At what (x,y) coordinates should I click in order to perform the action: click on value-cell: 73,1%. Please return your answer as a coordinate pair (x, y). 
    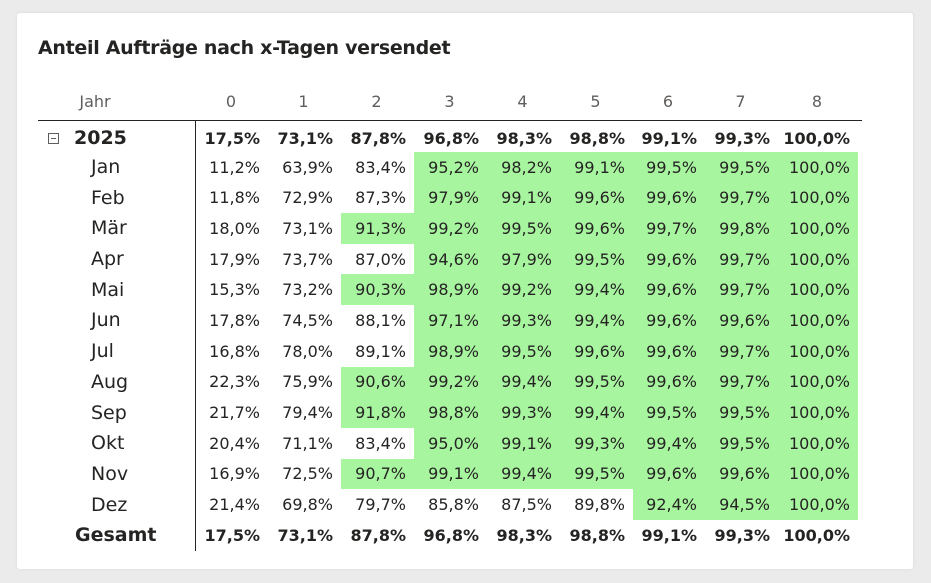
    Looking at the image, I should click on (305, 535).